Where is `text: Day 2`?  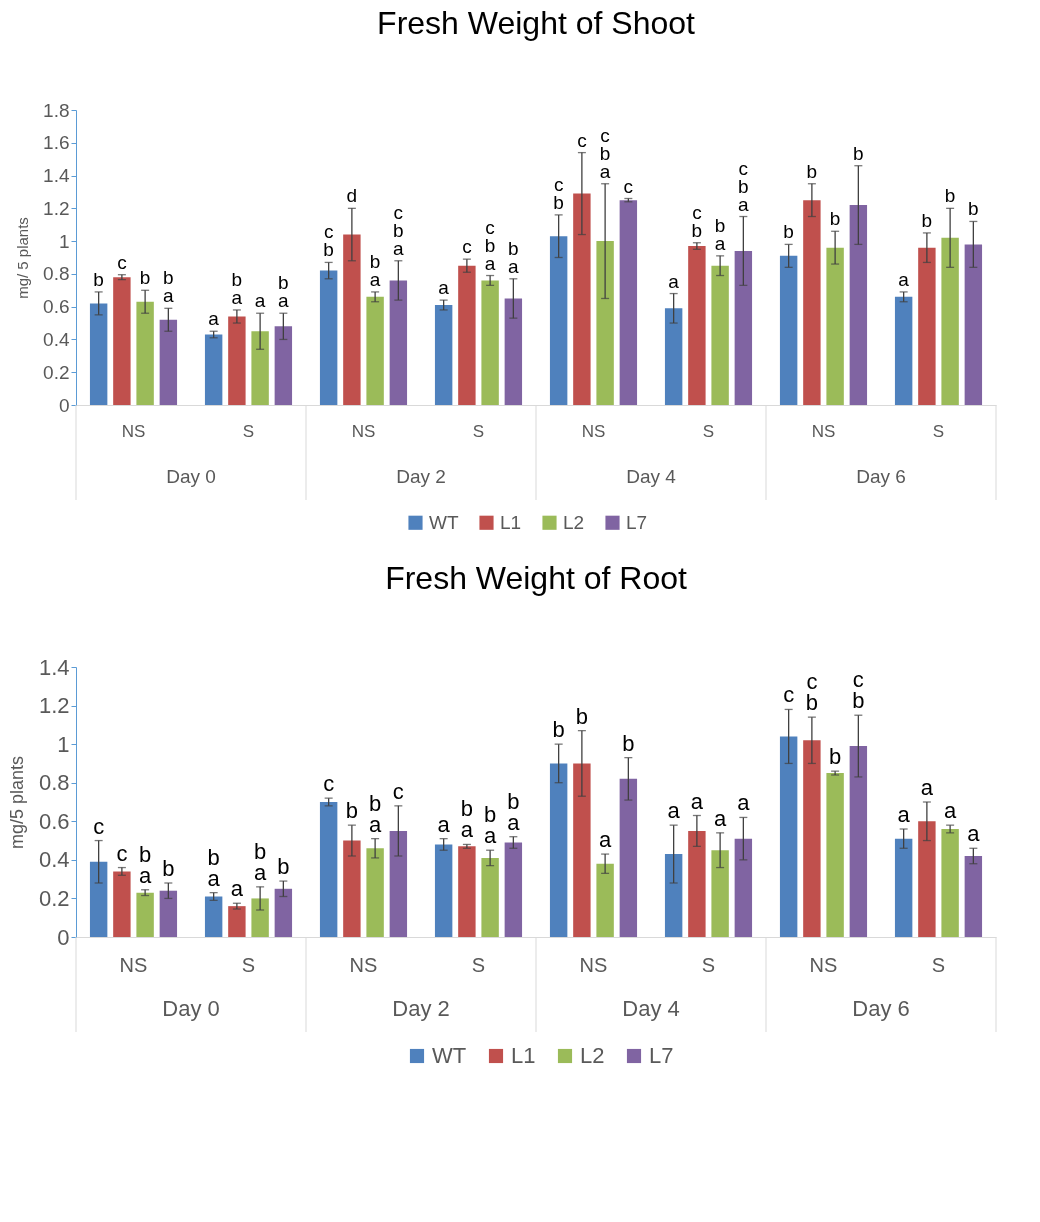
text: Day 2 is located at coordinates (421, 1008).